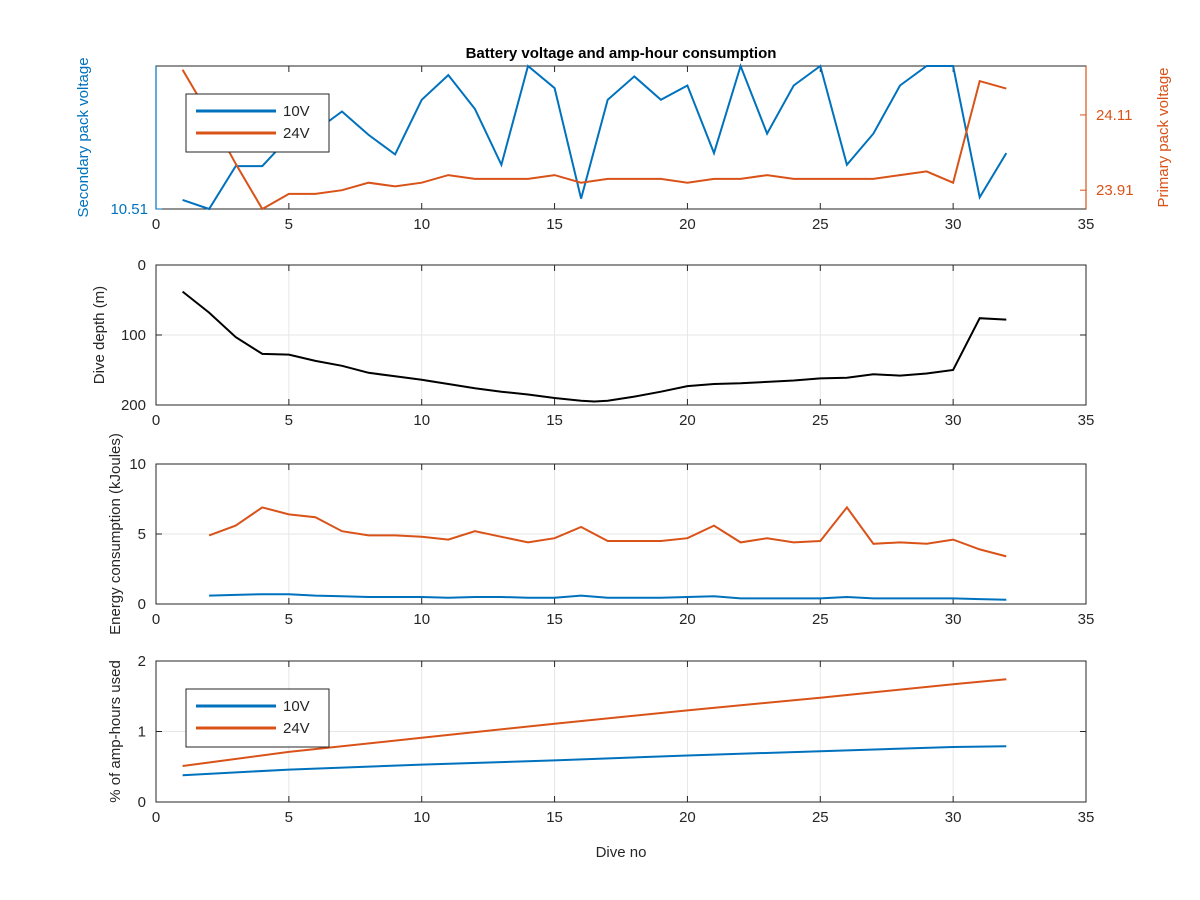 This screenshot has height=900, width=1200. I want to click on y-tick-label: 2, so click(142, 661).